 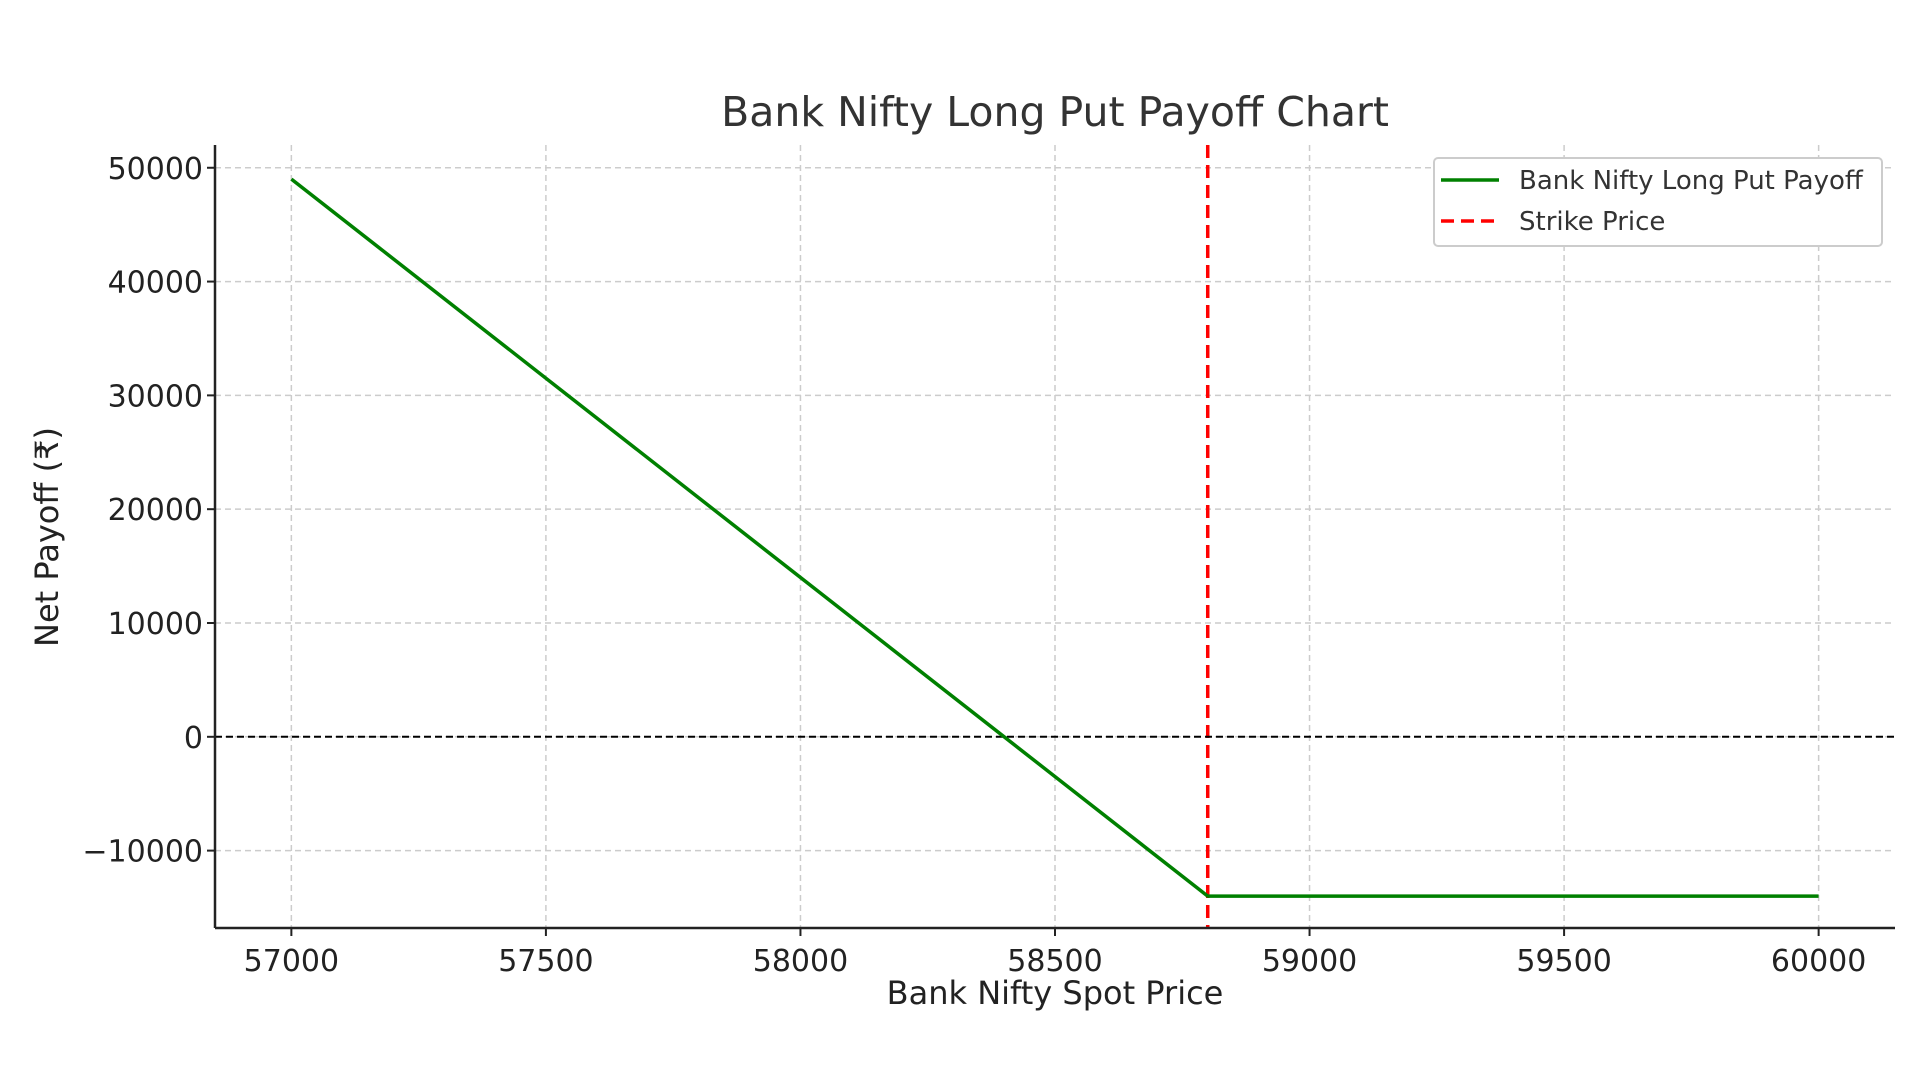 What do you see at coordinates (47, 537) in the screenshot?
I see `y-axis-label: Net Payoff (₹)` at bounding box center [47, 537].